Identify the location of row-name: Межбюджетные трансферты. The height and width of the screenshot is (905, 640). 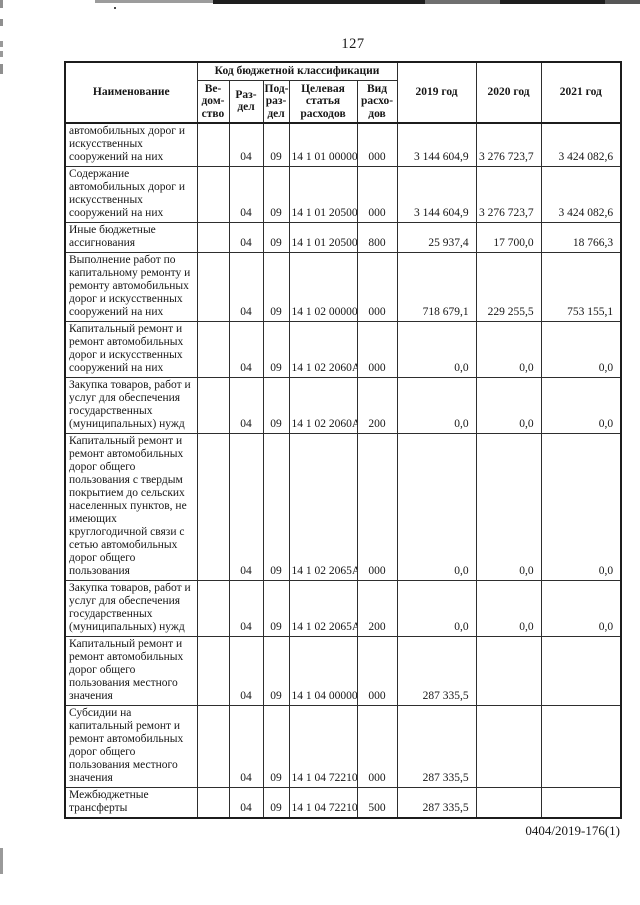
(131, 803).